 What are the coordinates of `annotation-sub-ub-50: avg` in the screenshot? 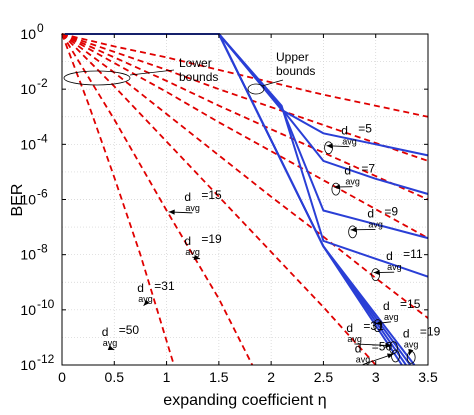 It's located at (363, 360).